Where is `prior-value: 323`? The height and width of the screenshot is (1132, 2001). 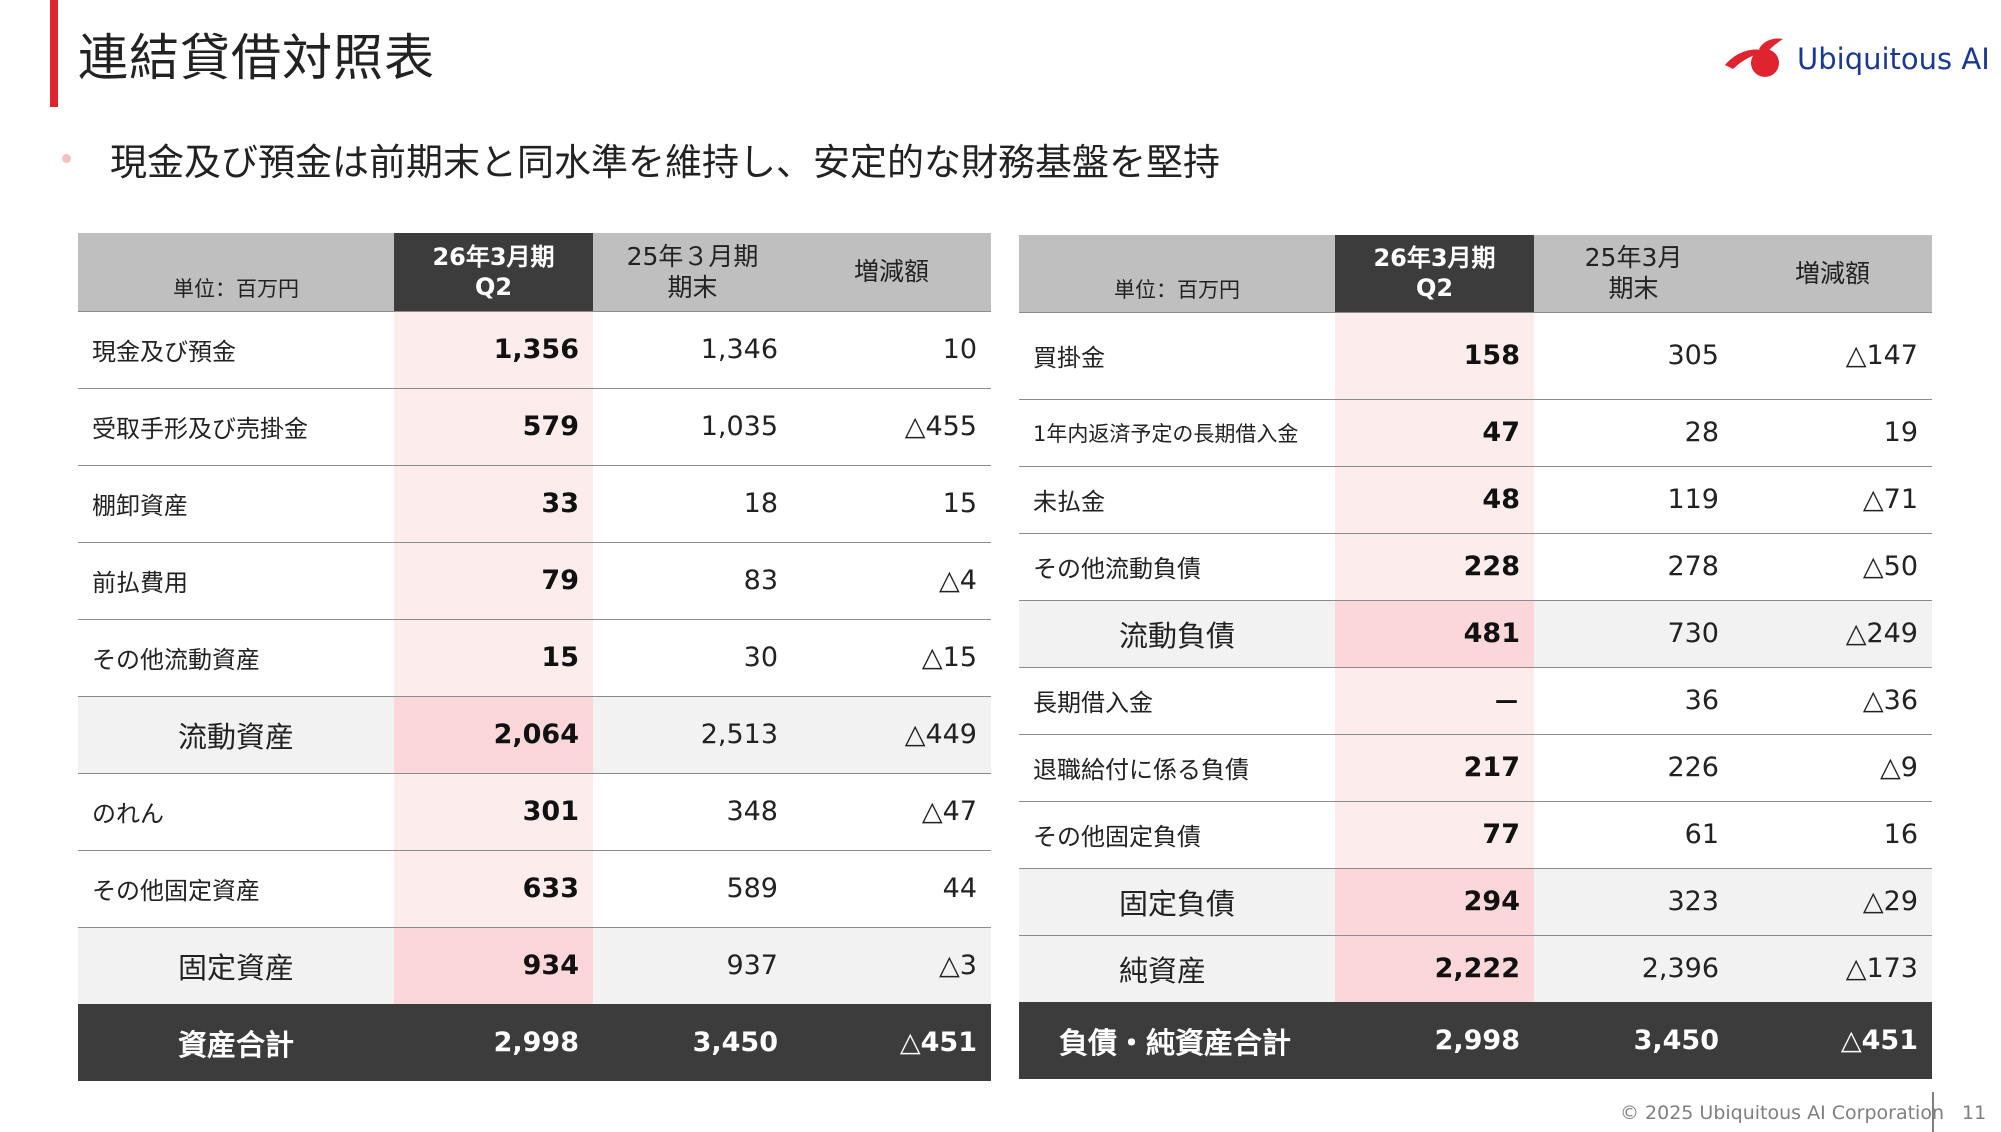
prior-value: 323 is located at coordinates (1633, 901).